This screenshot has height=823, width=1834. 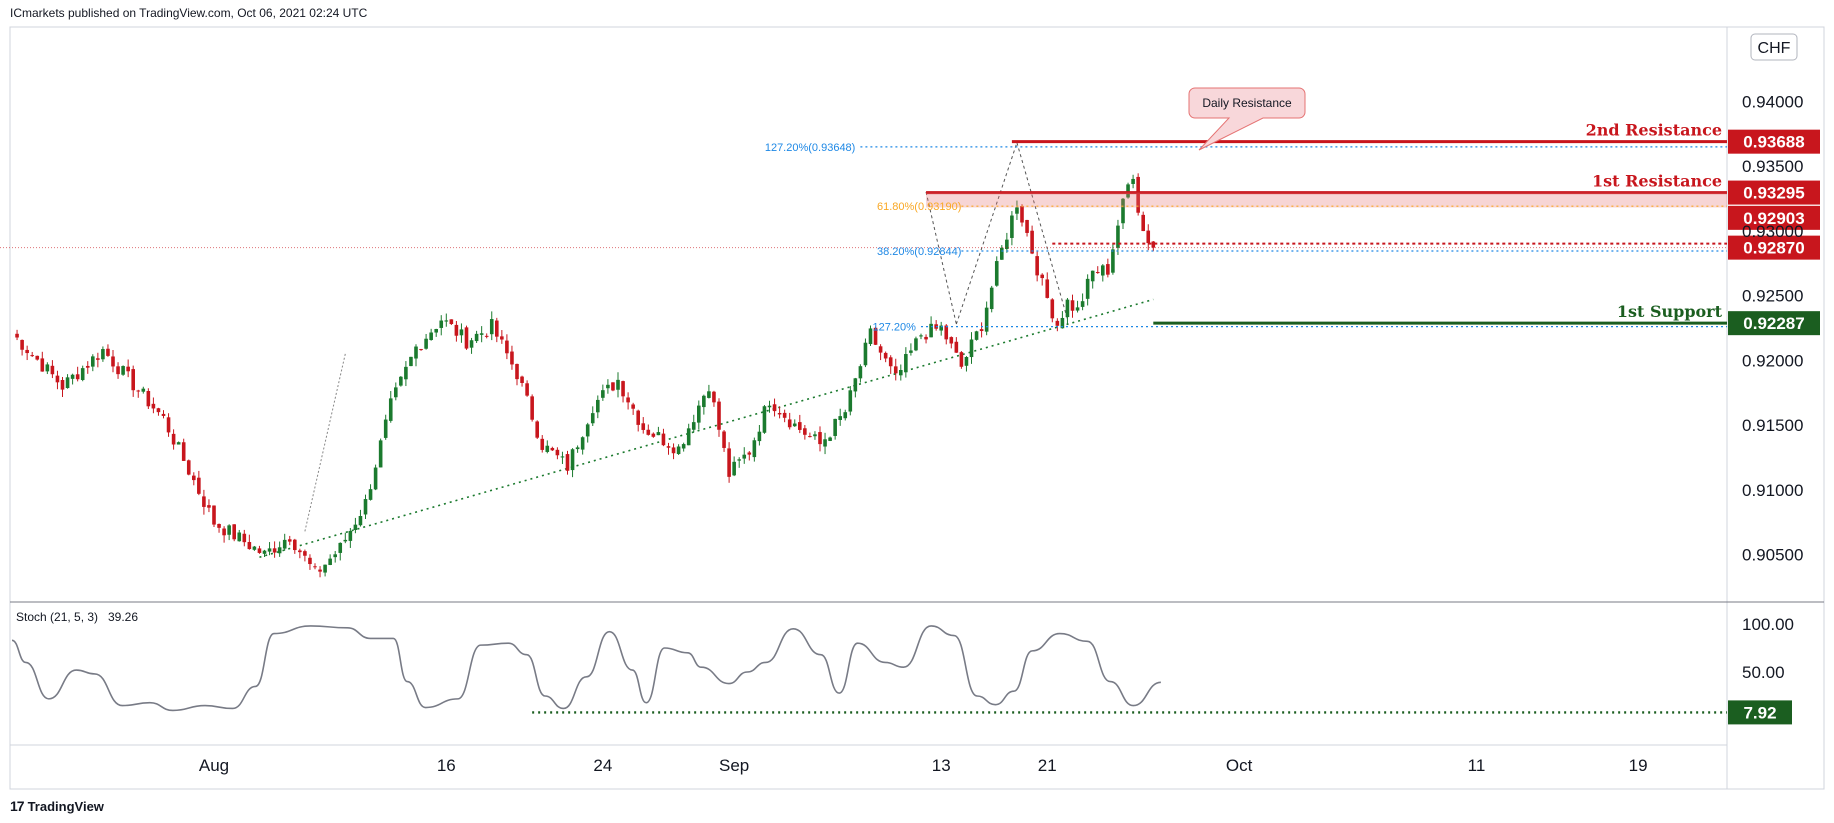 I want to click on currency-badge: CHF, so click(x=1774, y=47).